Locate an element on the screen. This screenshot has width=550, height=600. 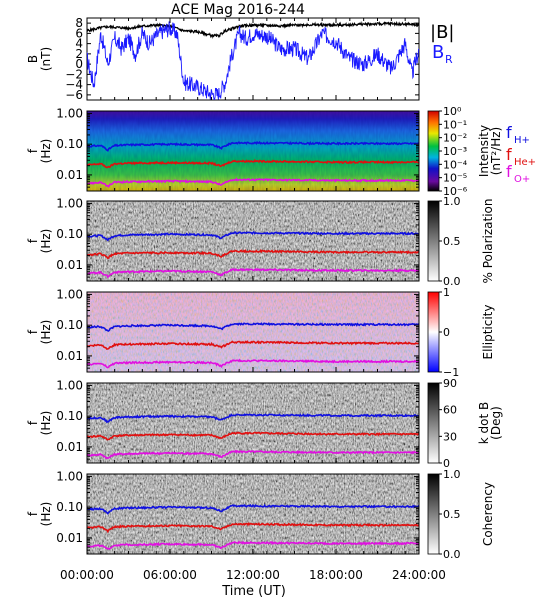
colorbar-label-unit: (Deg) is located at coordinates (496, 423).